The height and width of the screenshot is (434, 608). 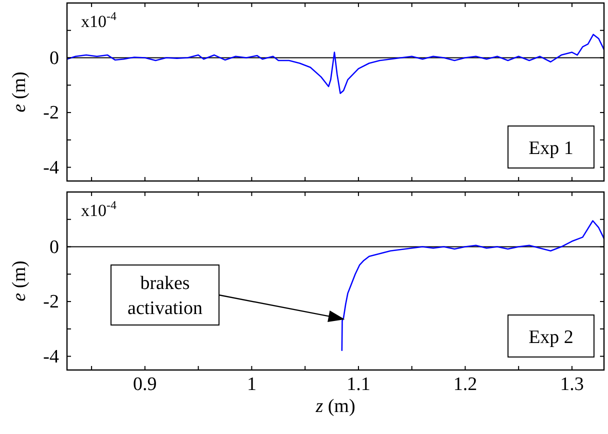 What do you see at coordinates (165, 296) in the screenshot?
I see `annotation: brakes activation` at bounding box center [165, 296].